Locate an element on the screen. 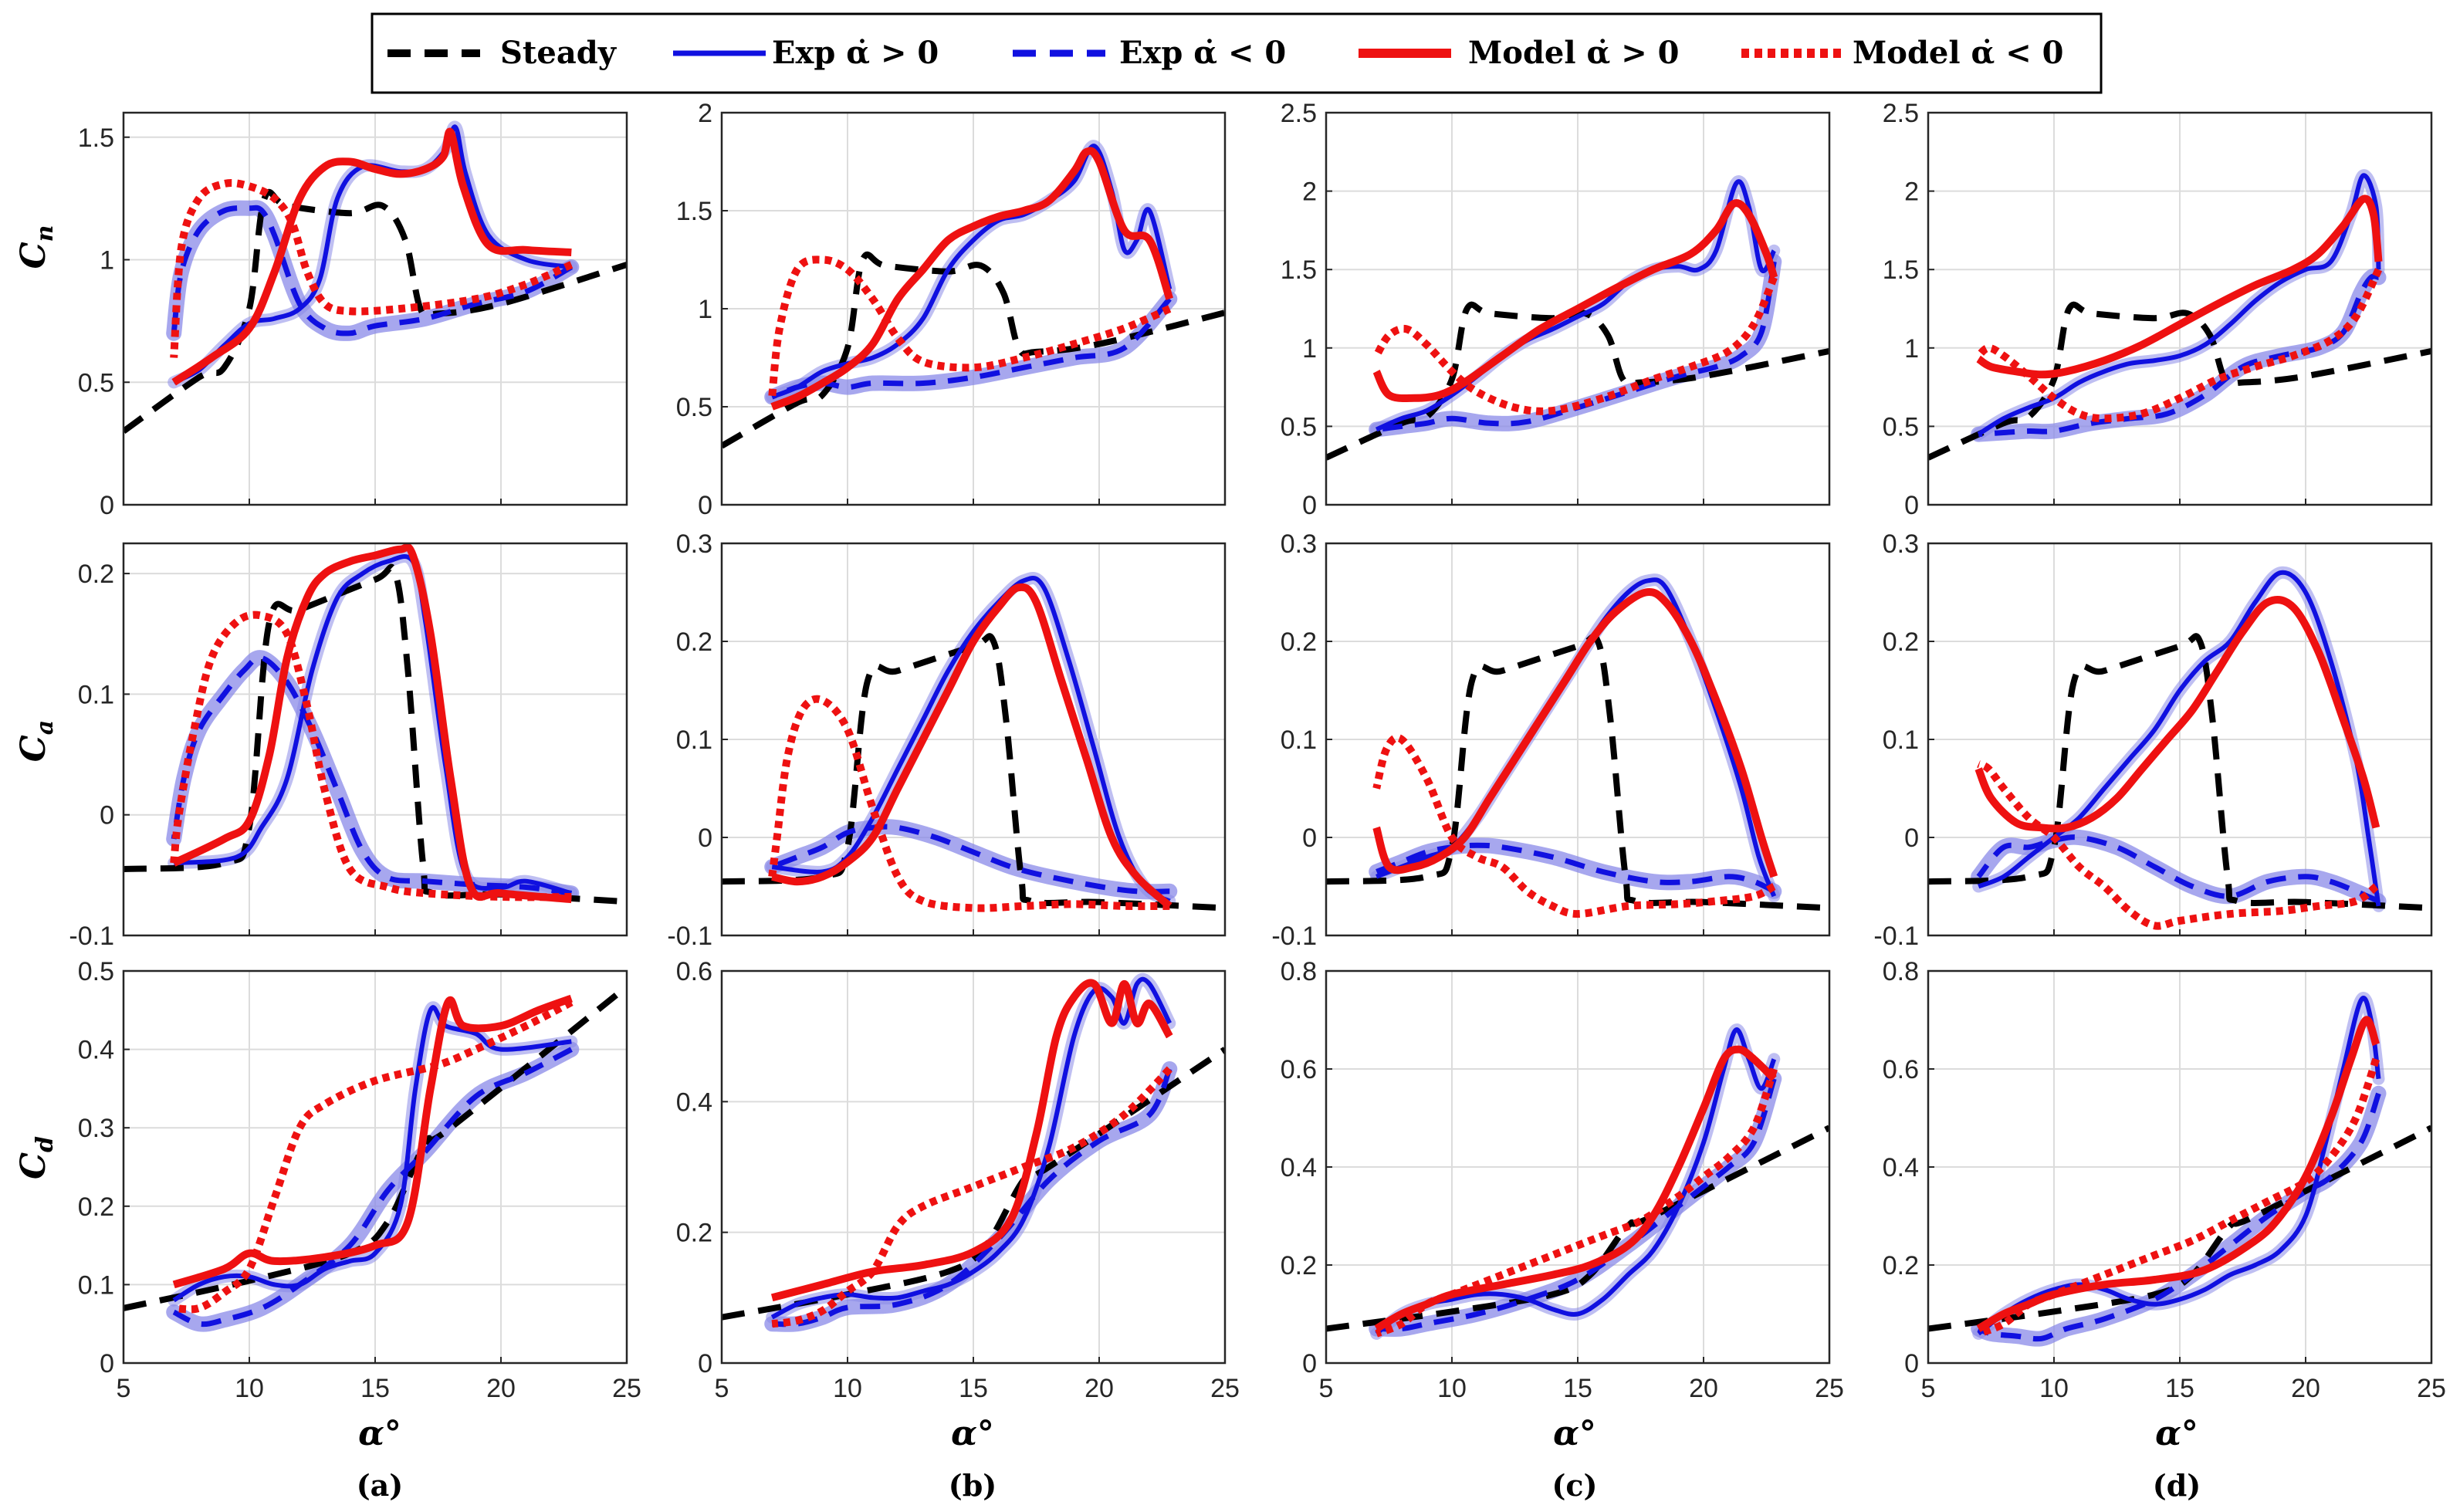 The image size is (2460, 1512). panel-d-cd: 0 0.2 0.4 0.6 0.8 5 10 15 20 25 is located at coordinates (2164, 1180).